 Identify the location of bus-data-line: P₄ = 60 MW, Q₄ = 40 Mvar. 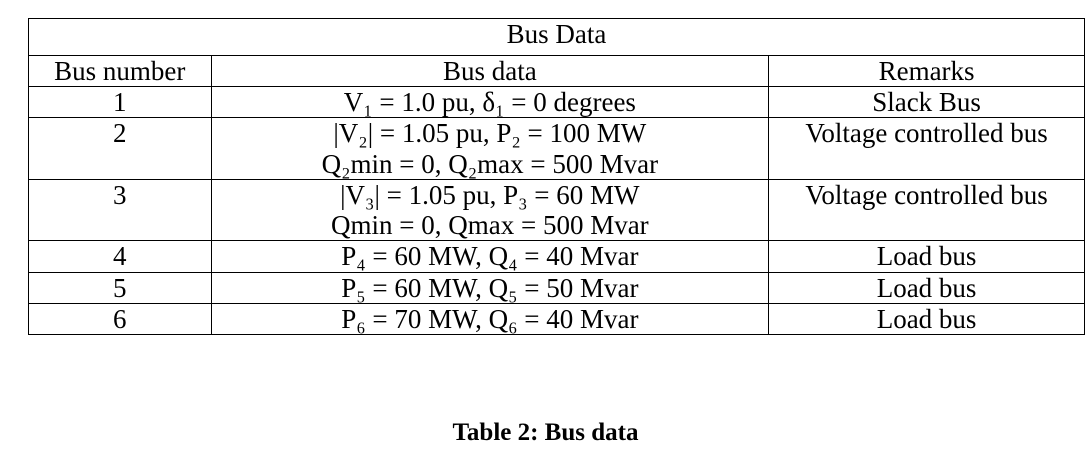
(490, 256).